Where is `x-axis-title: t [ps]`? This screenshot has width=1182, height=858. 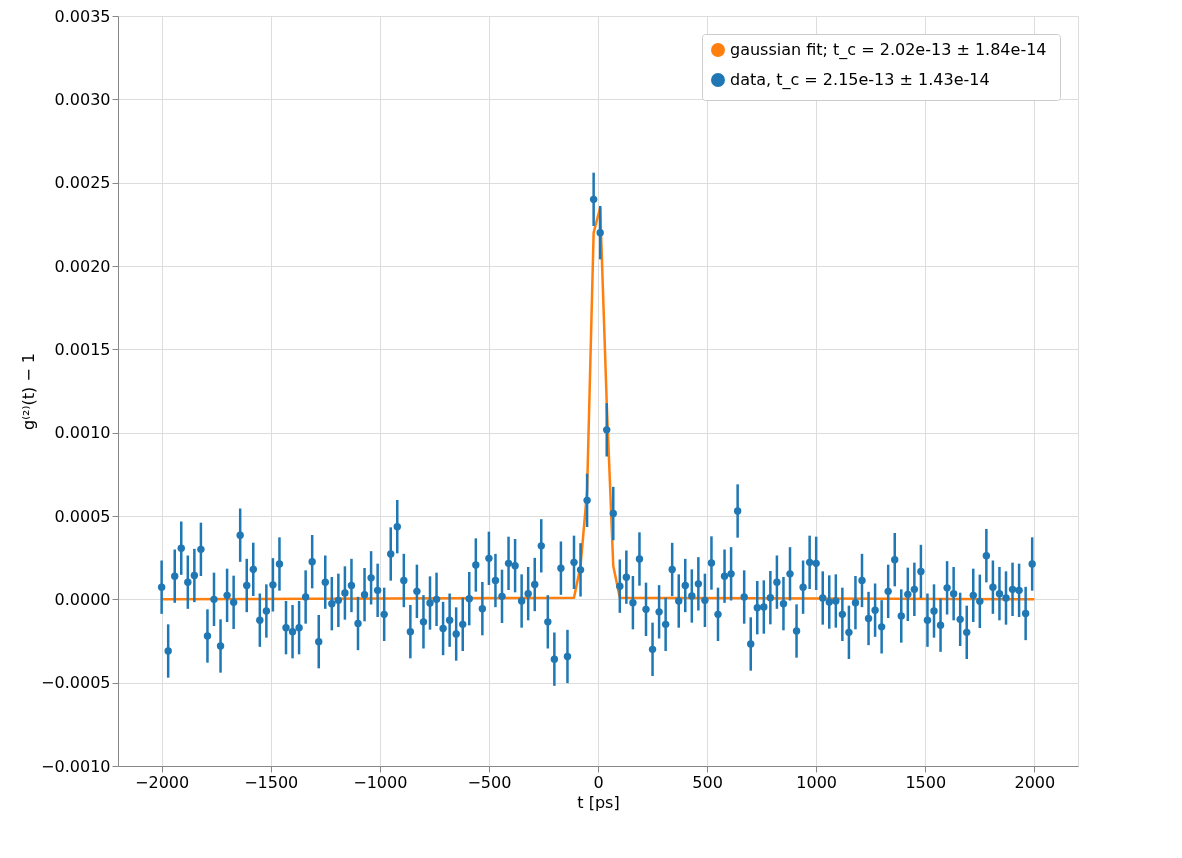
x-axis-title: t [ps] is located at coordinates (598, 802).